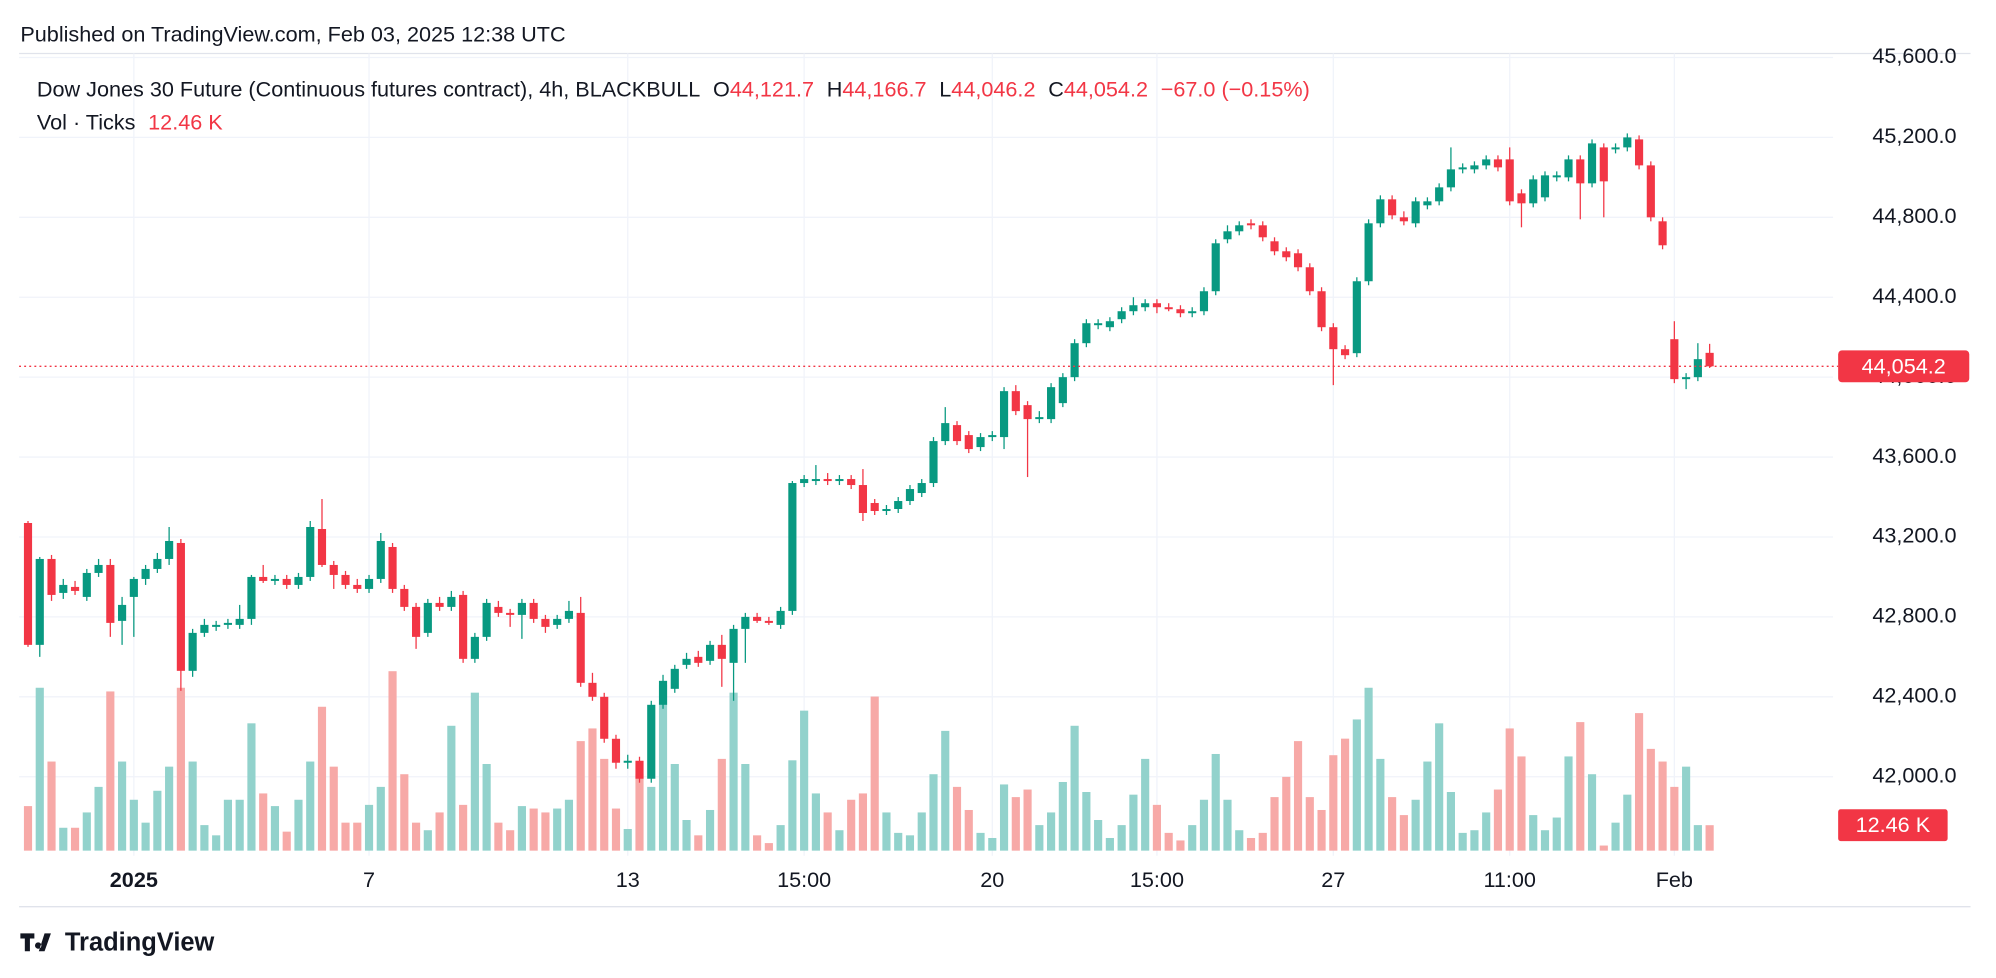 This screenshot has width=1996, height=978. I want to click on x-tick-label: 15:00, so click(1157, 879).